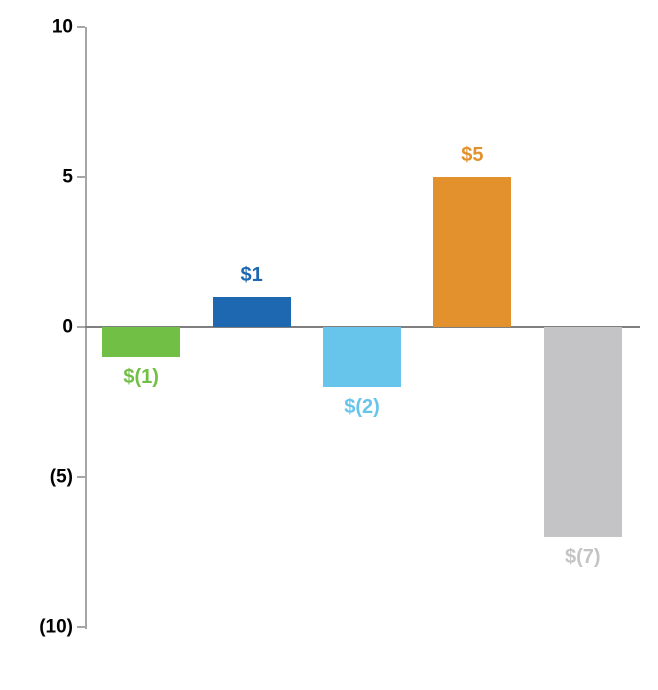 This screenshot has height=690, width=658. What do you see at coordinates (67, 327) in the screenshot?
I see `y-tick-label: 0` at bounding box center [67, 327].